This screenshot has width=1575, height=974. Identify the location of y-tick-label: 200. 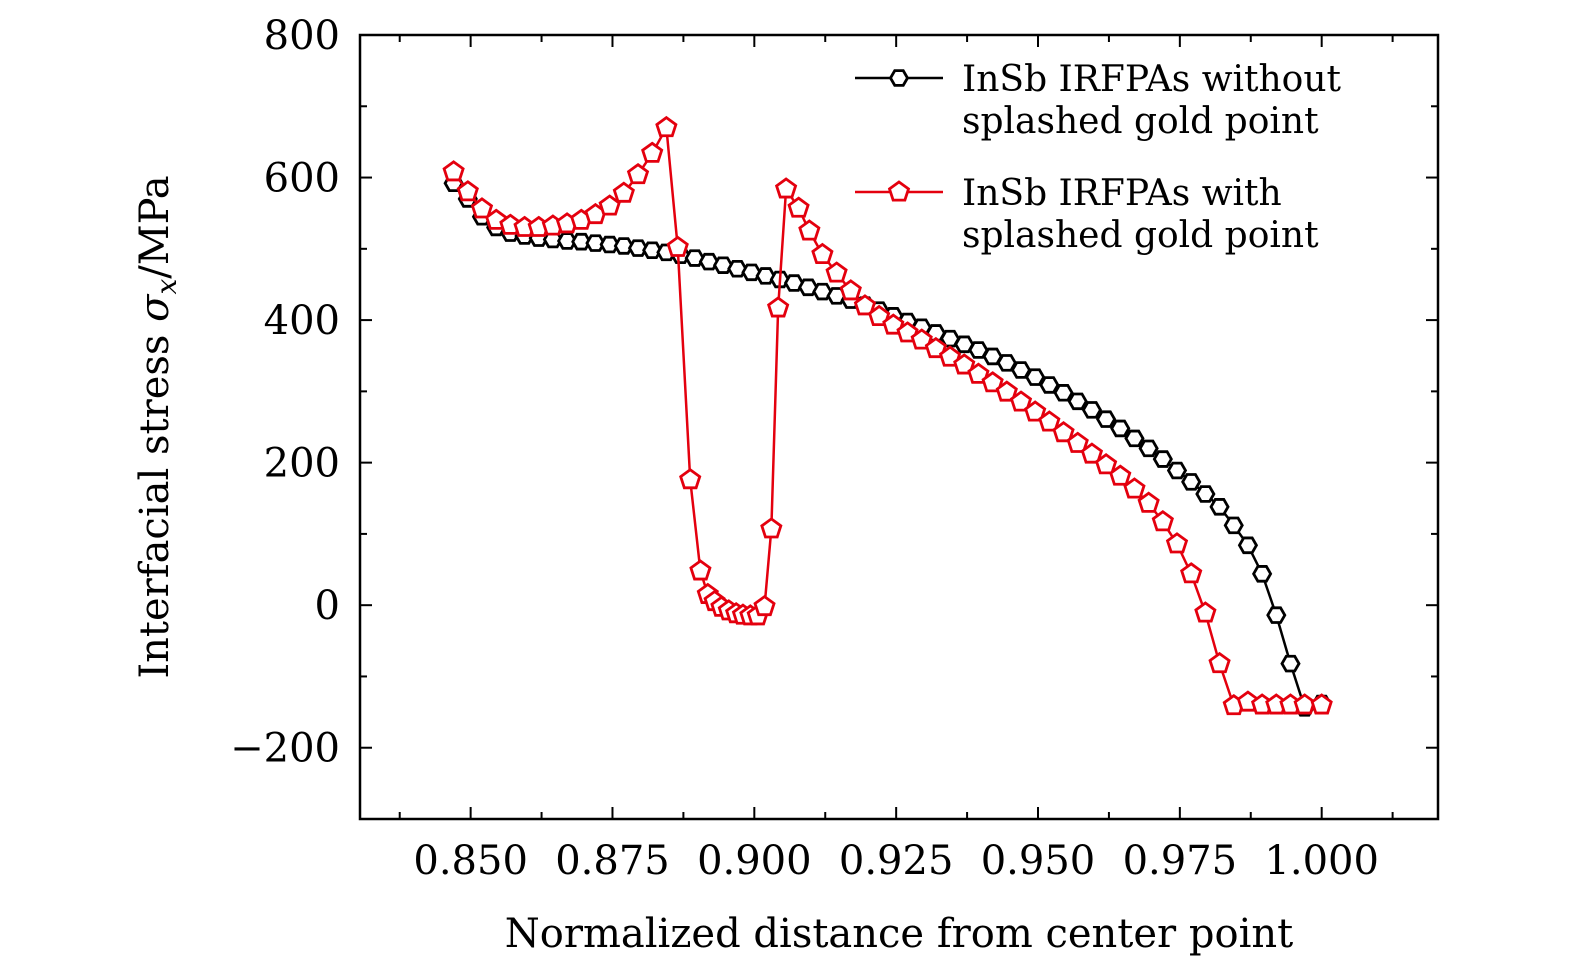
(302, 464).